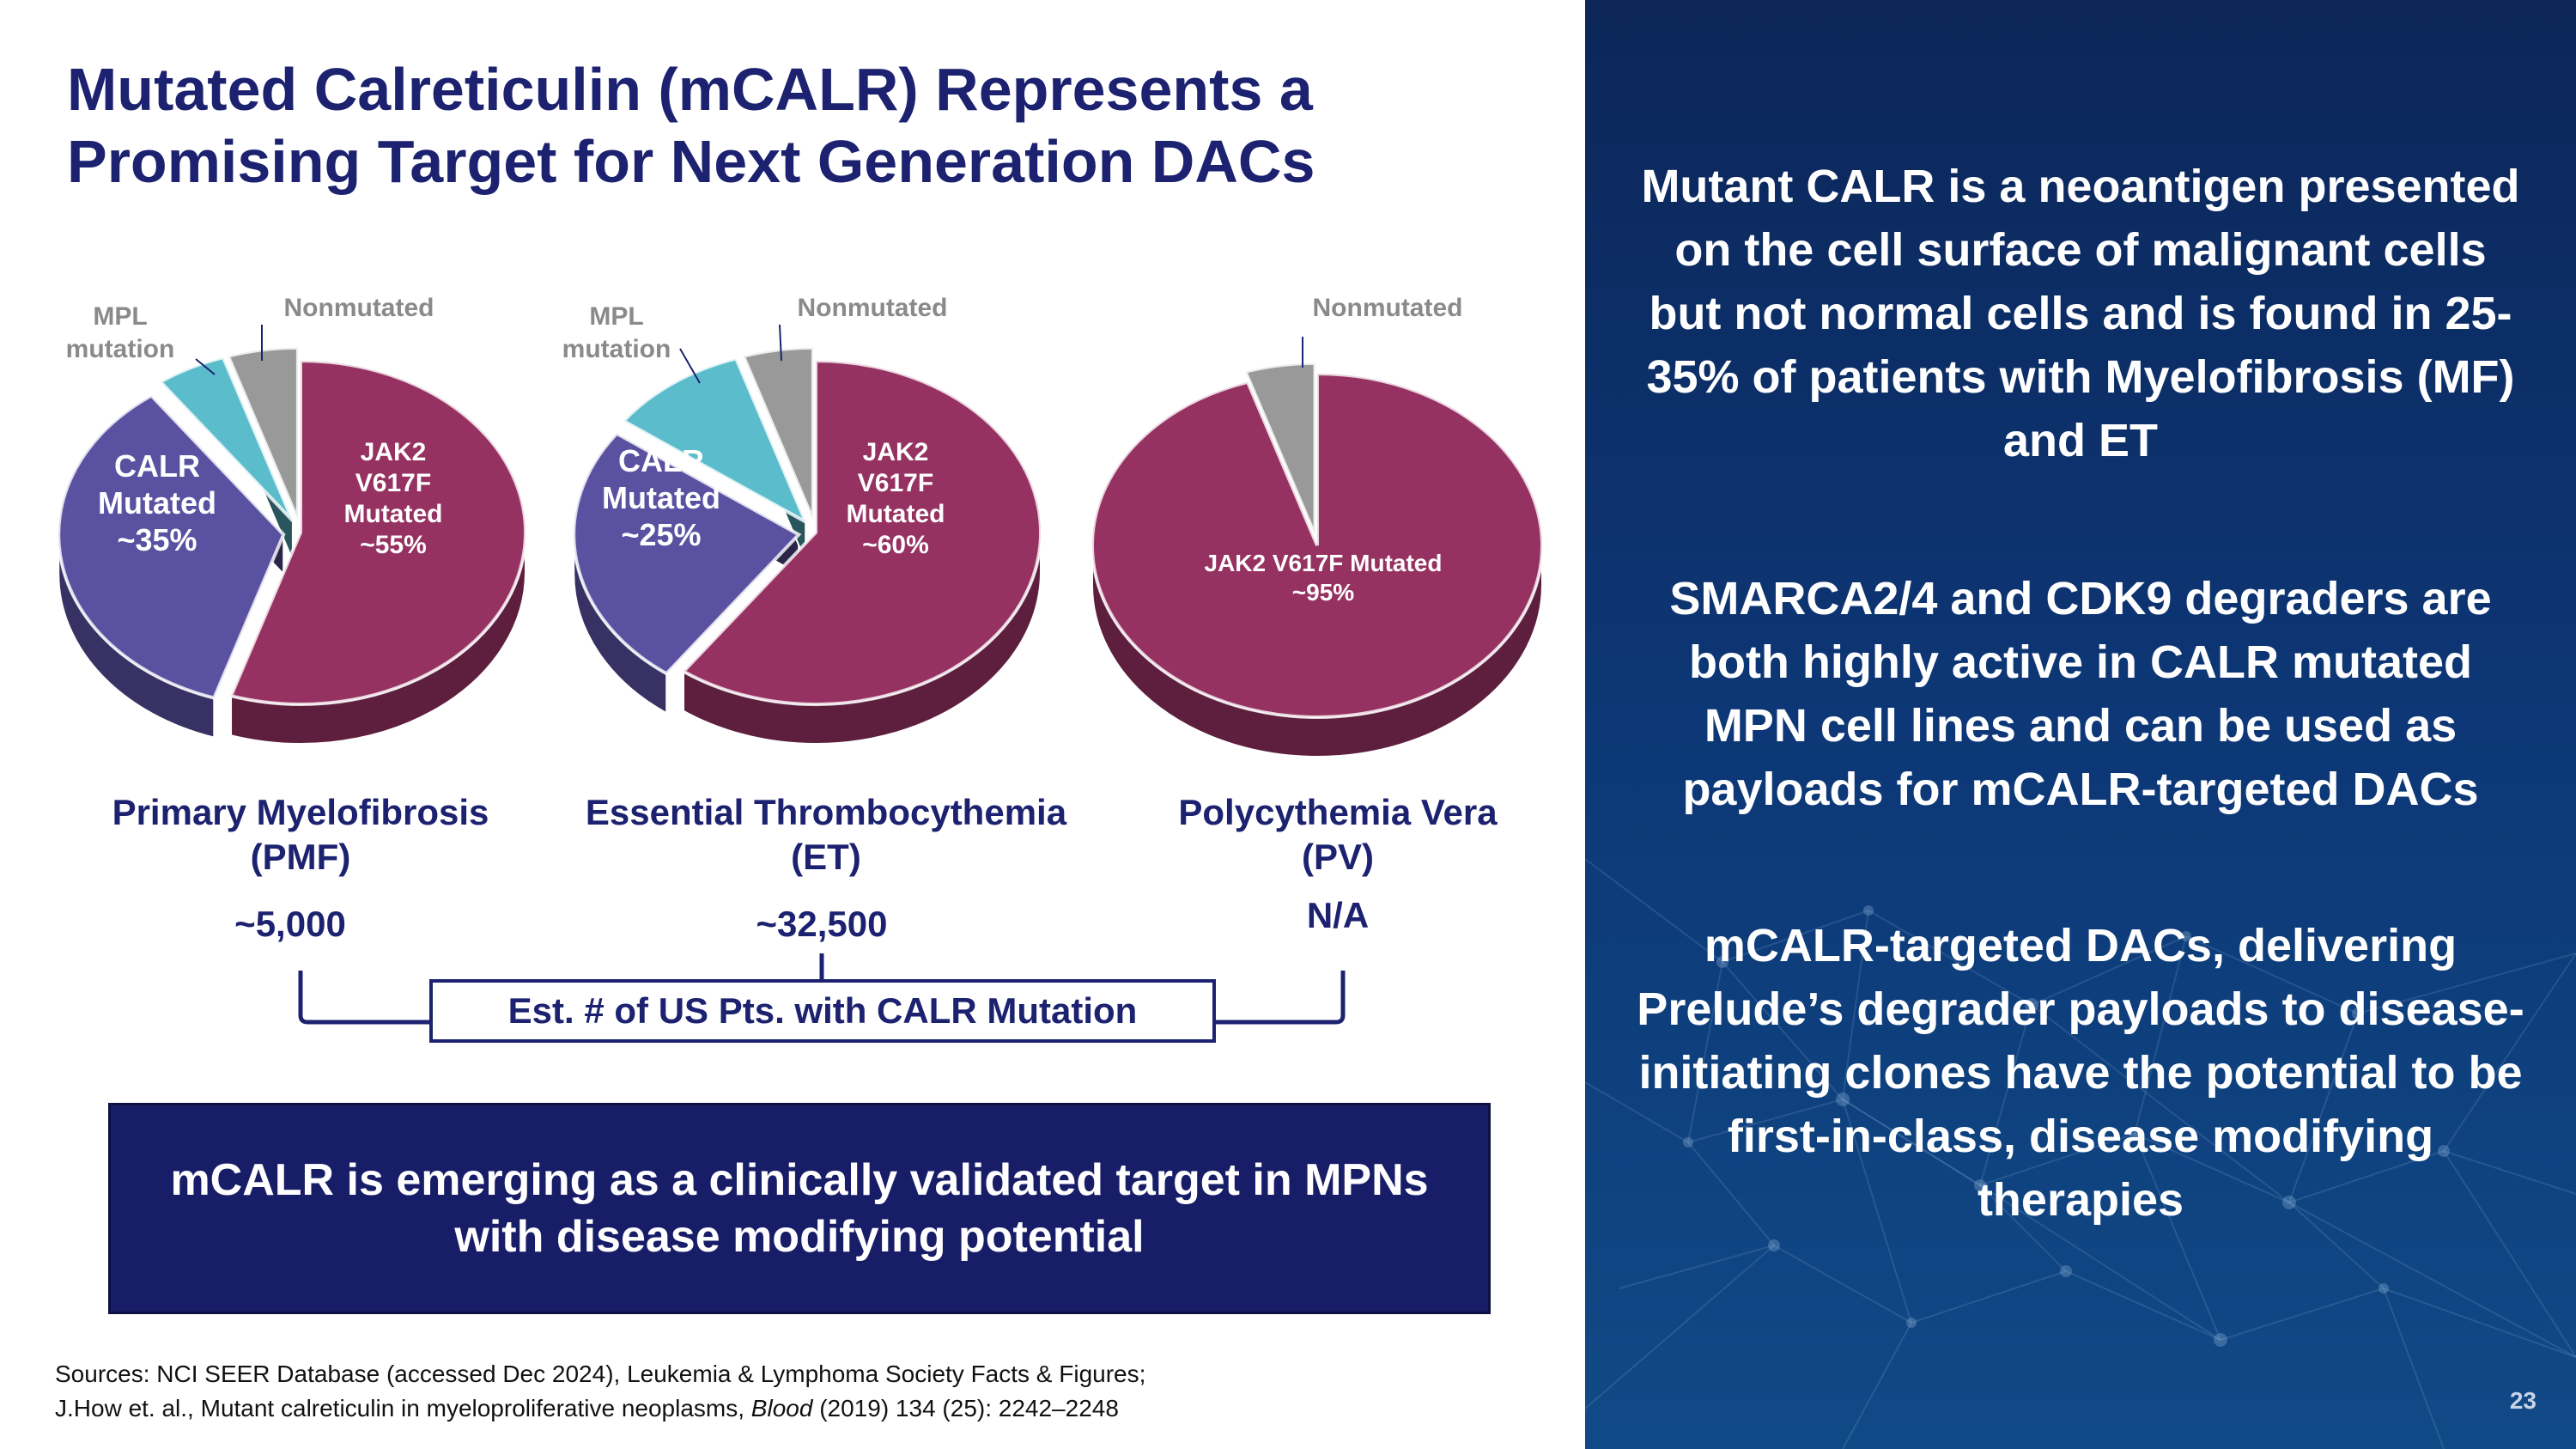  What do you see at coordinates (2523, 1400) in the screenshot?
I see `page-number: 23` at bounding box center [2523, 1400].